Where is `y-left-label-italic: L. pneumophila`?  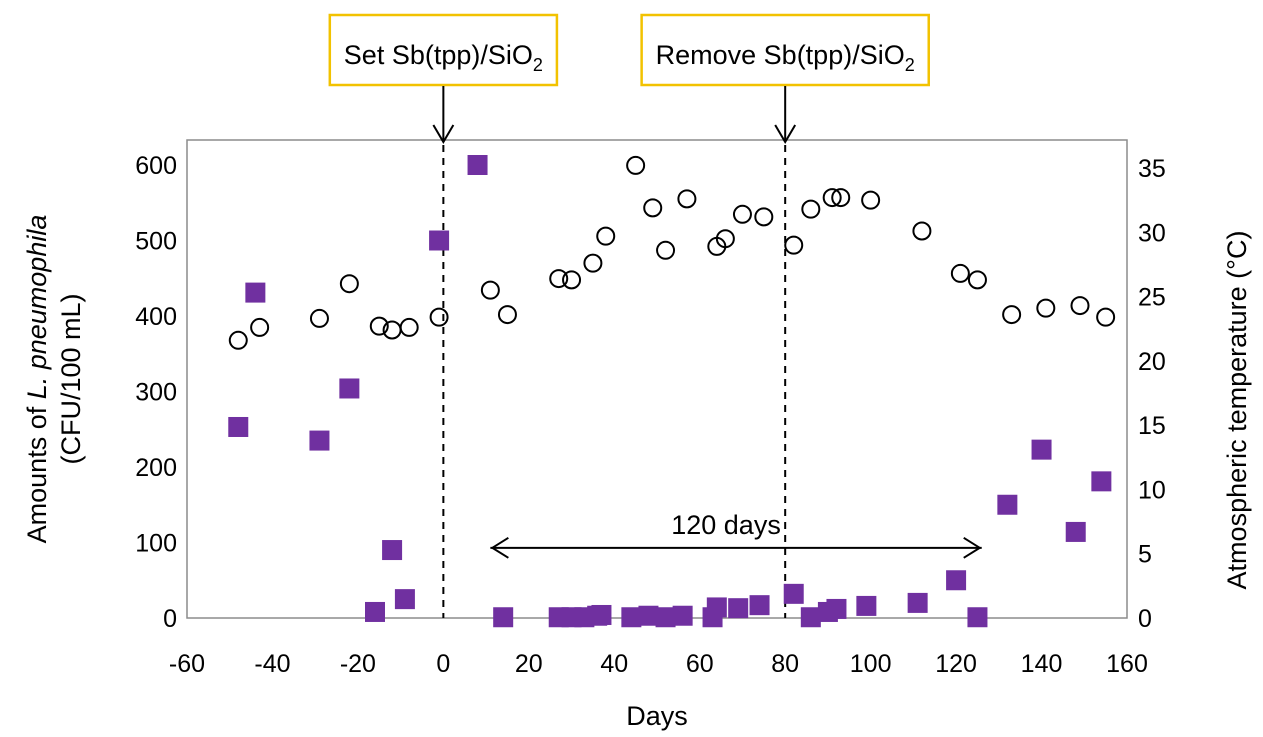
y-left-label-italic: L. pneumophila is located at coordinates (37, 307).